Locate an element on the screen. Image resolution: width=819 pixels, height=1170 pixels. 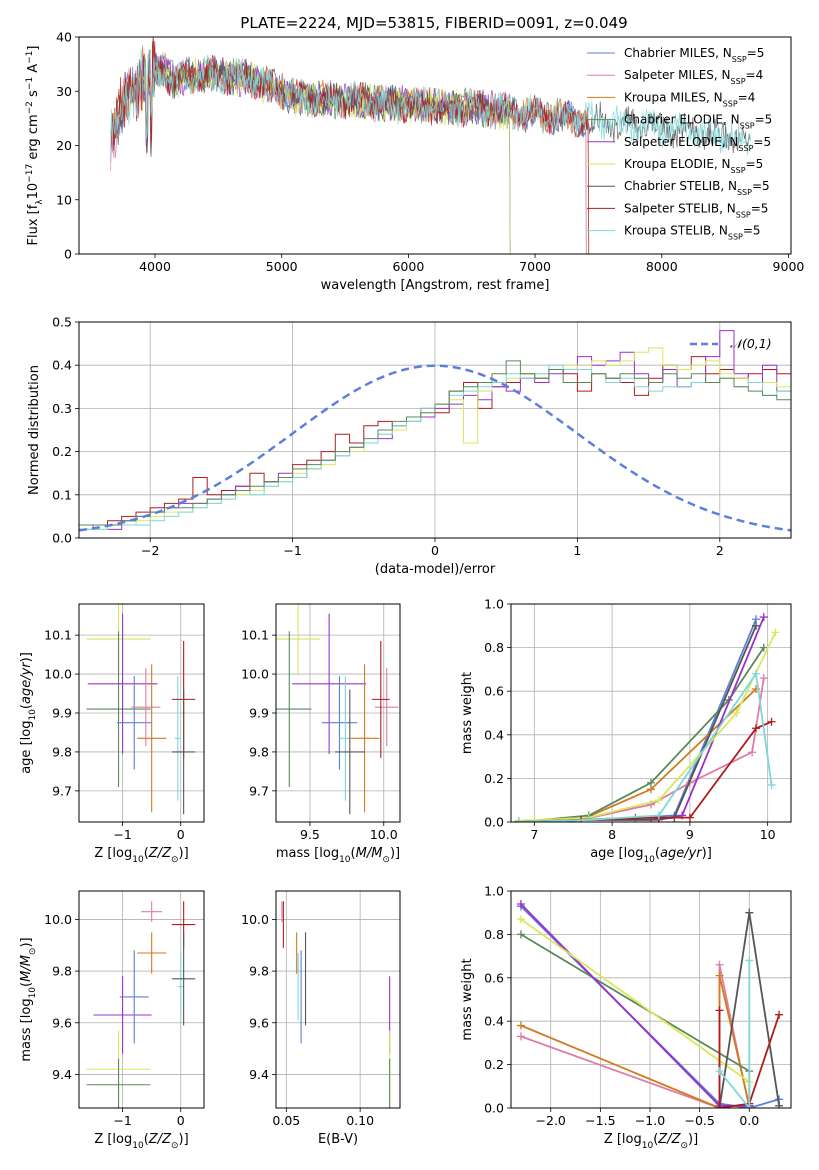
x-tick-label: 0 is located at coordinates (181, 1120).